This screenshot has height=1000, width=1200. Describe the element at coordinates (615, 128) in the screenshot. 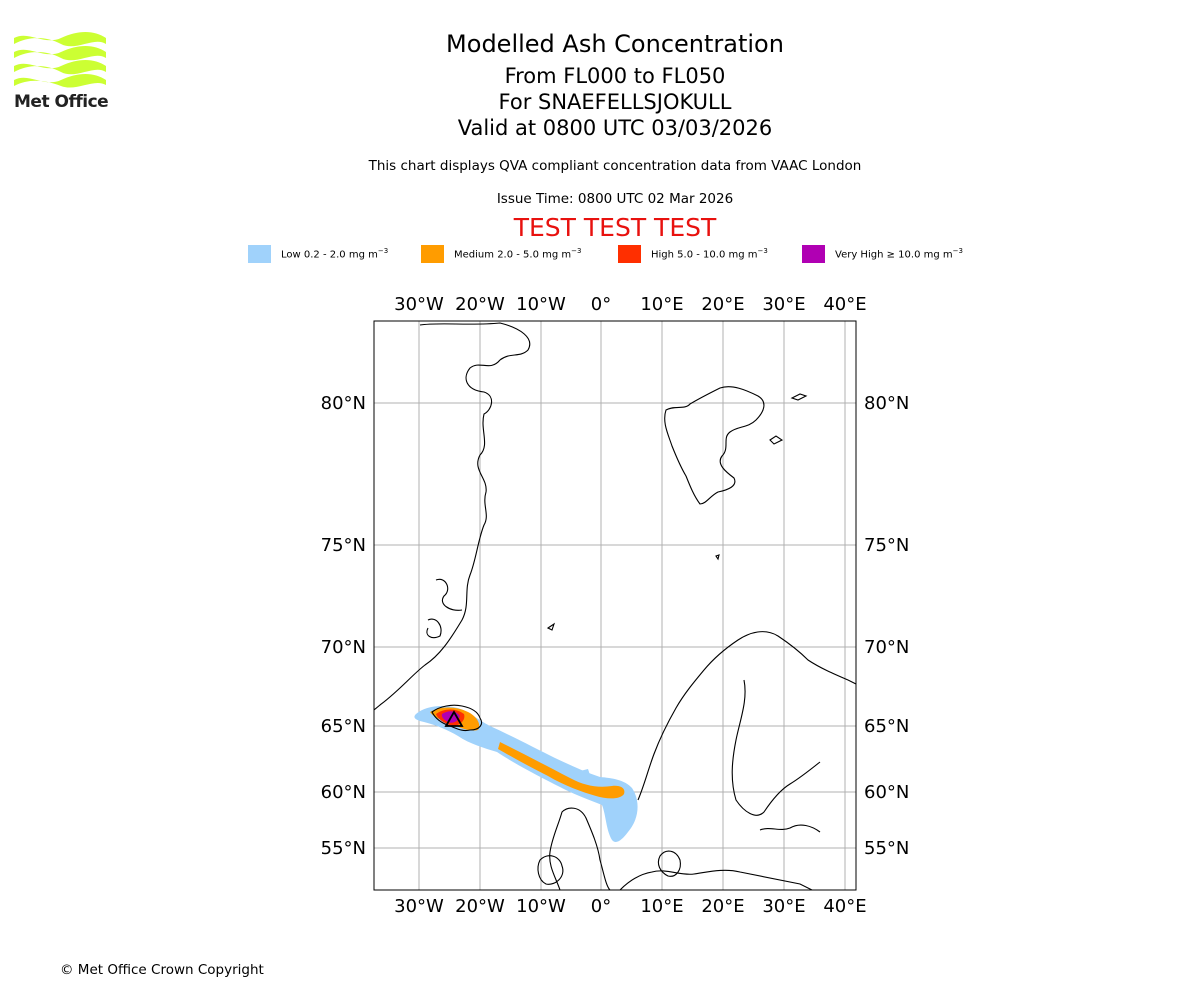

I see `valid-time: Valid at 0800 UTC 03/03/2026` at that location.